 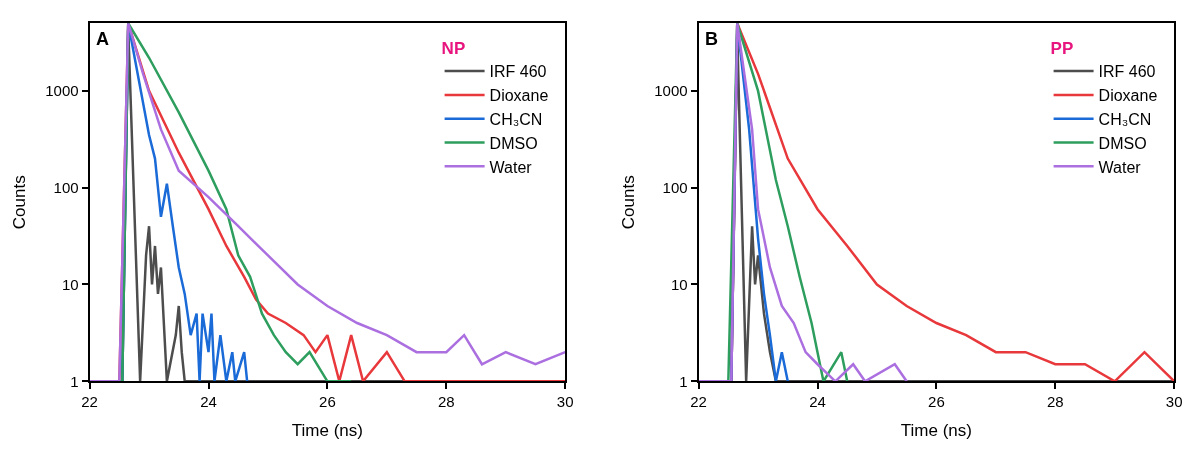 What do you see at coordinates (1062, 49) in the screenshot?
I see `legend-title: PP` at bounding box center [1062, 49].